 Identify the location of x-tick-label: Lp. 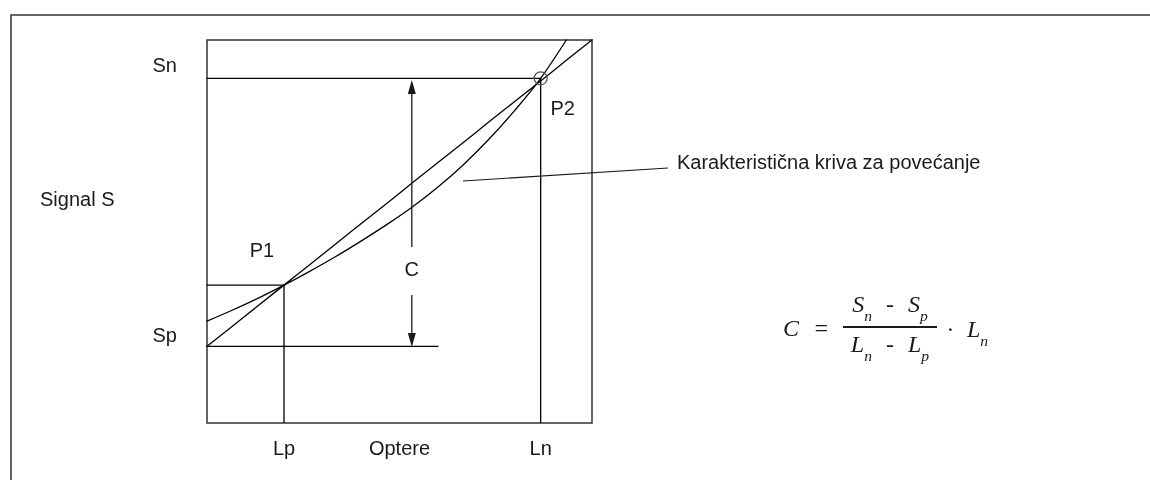
(284, 448).